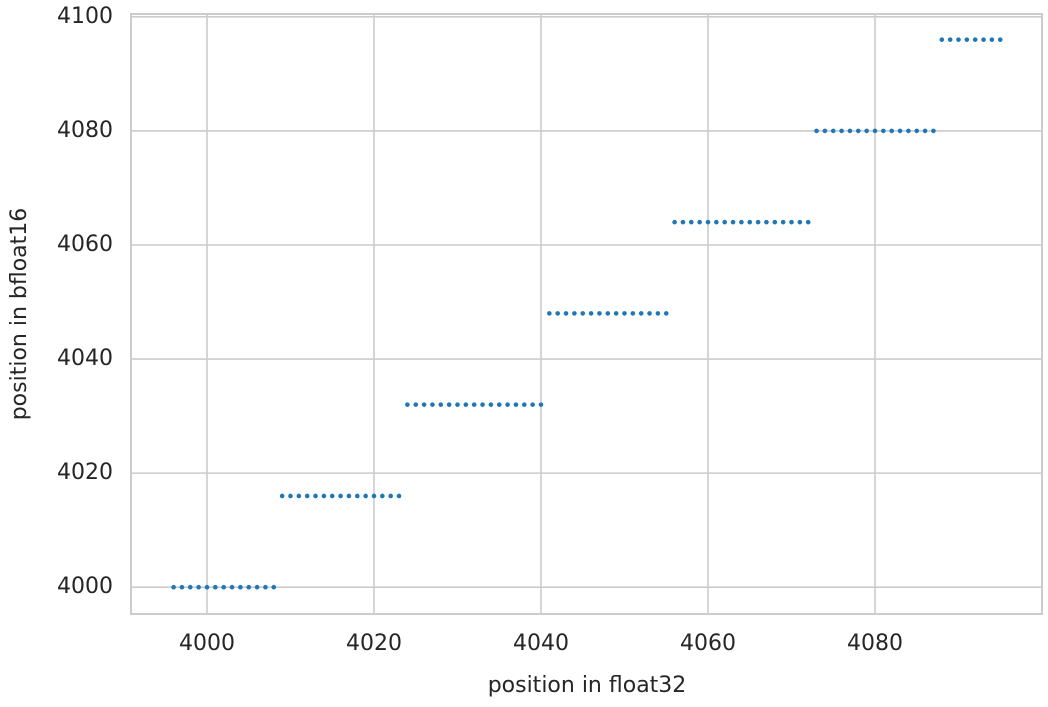 The width and height of the screenshot is (1048, 707). What do you see at coordinates (85, 16) in the screenshot?
I see `y-tick-label: 4100` at bounding box center [85, 16].